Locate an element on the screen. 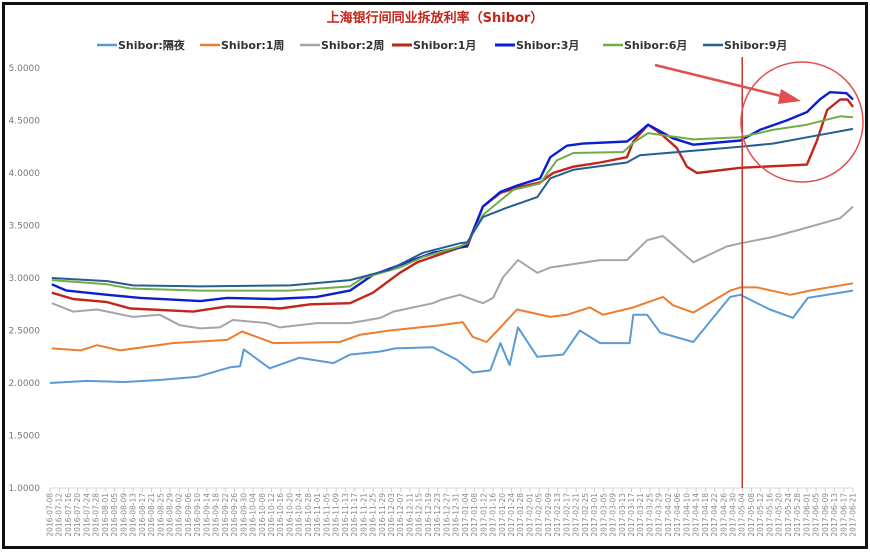 The image size is (870, 559). x-tick-label: 2017-01-24 is located at coordinates (511, 515).